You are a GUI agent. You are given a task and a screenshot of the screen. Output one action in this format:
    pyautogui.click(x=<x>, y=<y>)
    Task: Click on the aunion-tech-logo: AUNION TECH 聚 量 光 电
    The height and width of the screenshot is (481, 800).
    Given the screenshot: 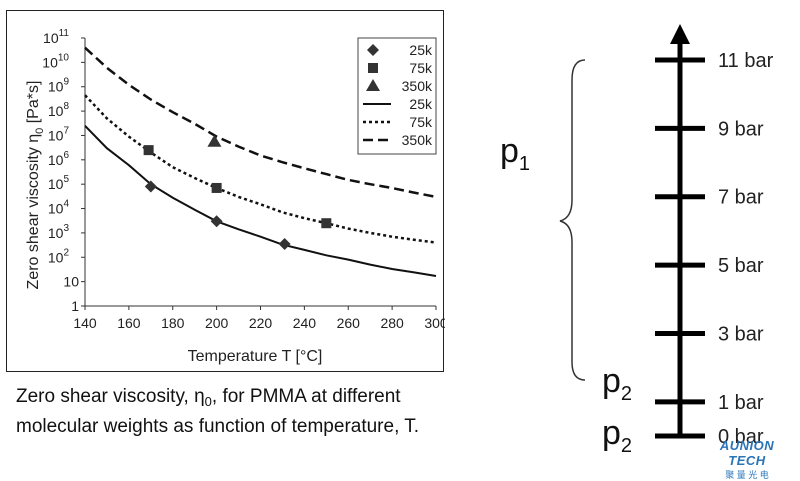 What is the action you would take?
    pyautogui.click(x=747, y=459)
    